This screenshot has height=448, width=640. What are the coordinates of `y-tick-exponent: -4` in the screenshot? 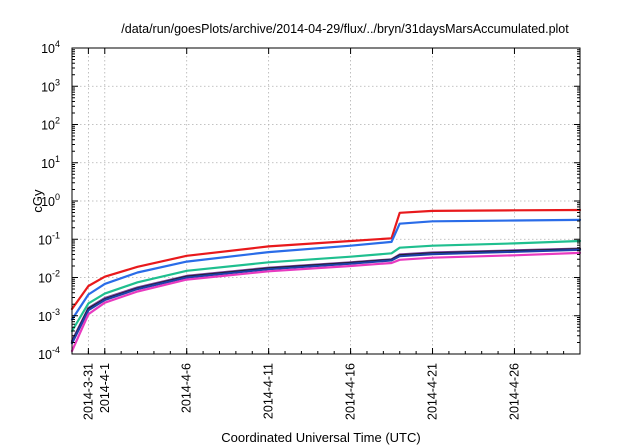 It's located at (56, 350).